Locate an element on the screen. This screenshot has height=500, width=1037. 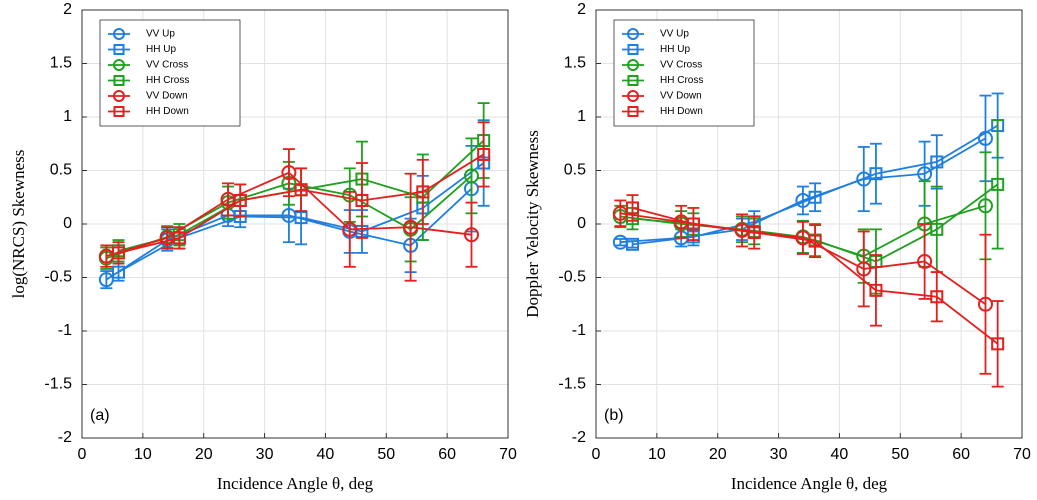
y-axis-label: log(NRCS) Skewness is located at coordinates (18, 224).